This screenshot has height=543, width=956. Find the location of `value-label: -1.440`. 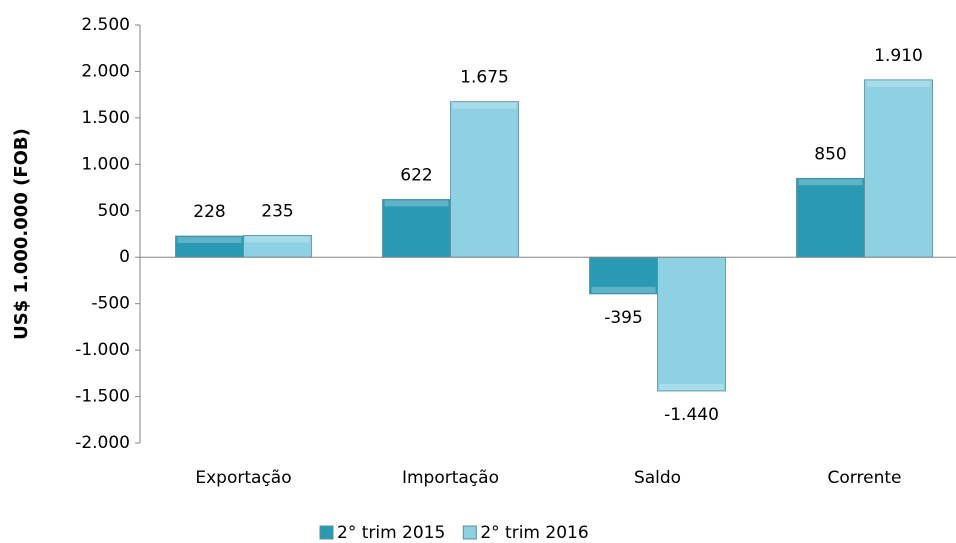

value-label: -1.440 is located at coordinates (691, 415).